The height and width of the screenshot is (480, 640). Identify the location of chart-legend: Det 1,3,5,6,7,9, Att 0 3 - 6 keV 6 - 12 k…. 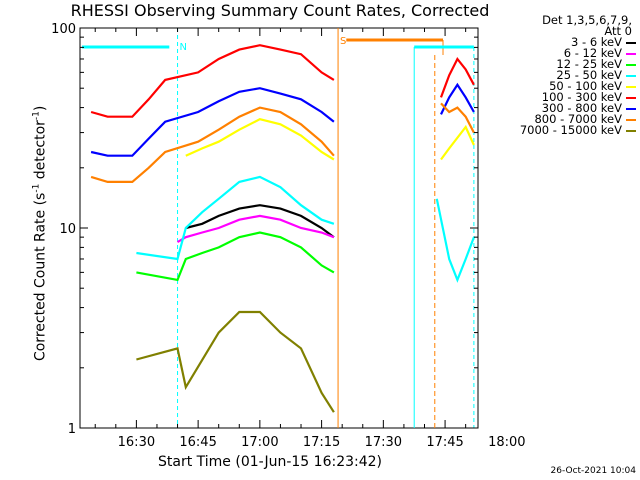
(557, 75).